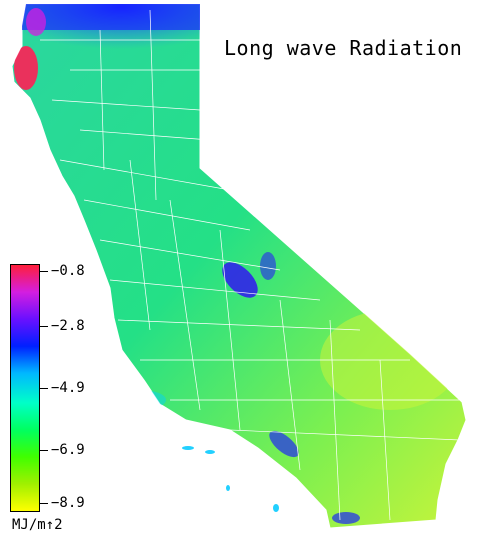 This screenshot has width=500, height=550. Describe the element at coordinates (284, 444) in the screenshot. I see `southern-mountain-blue` at that location.